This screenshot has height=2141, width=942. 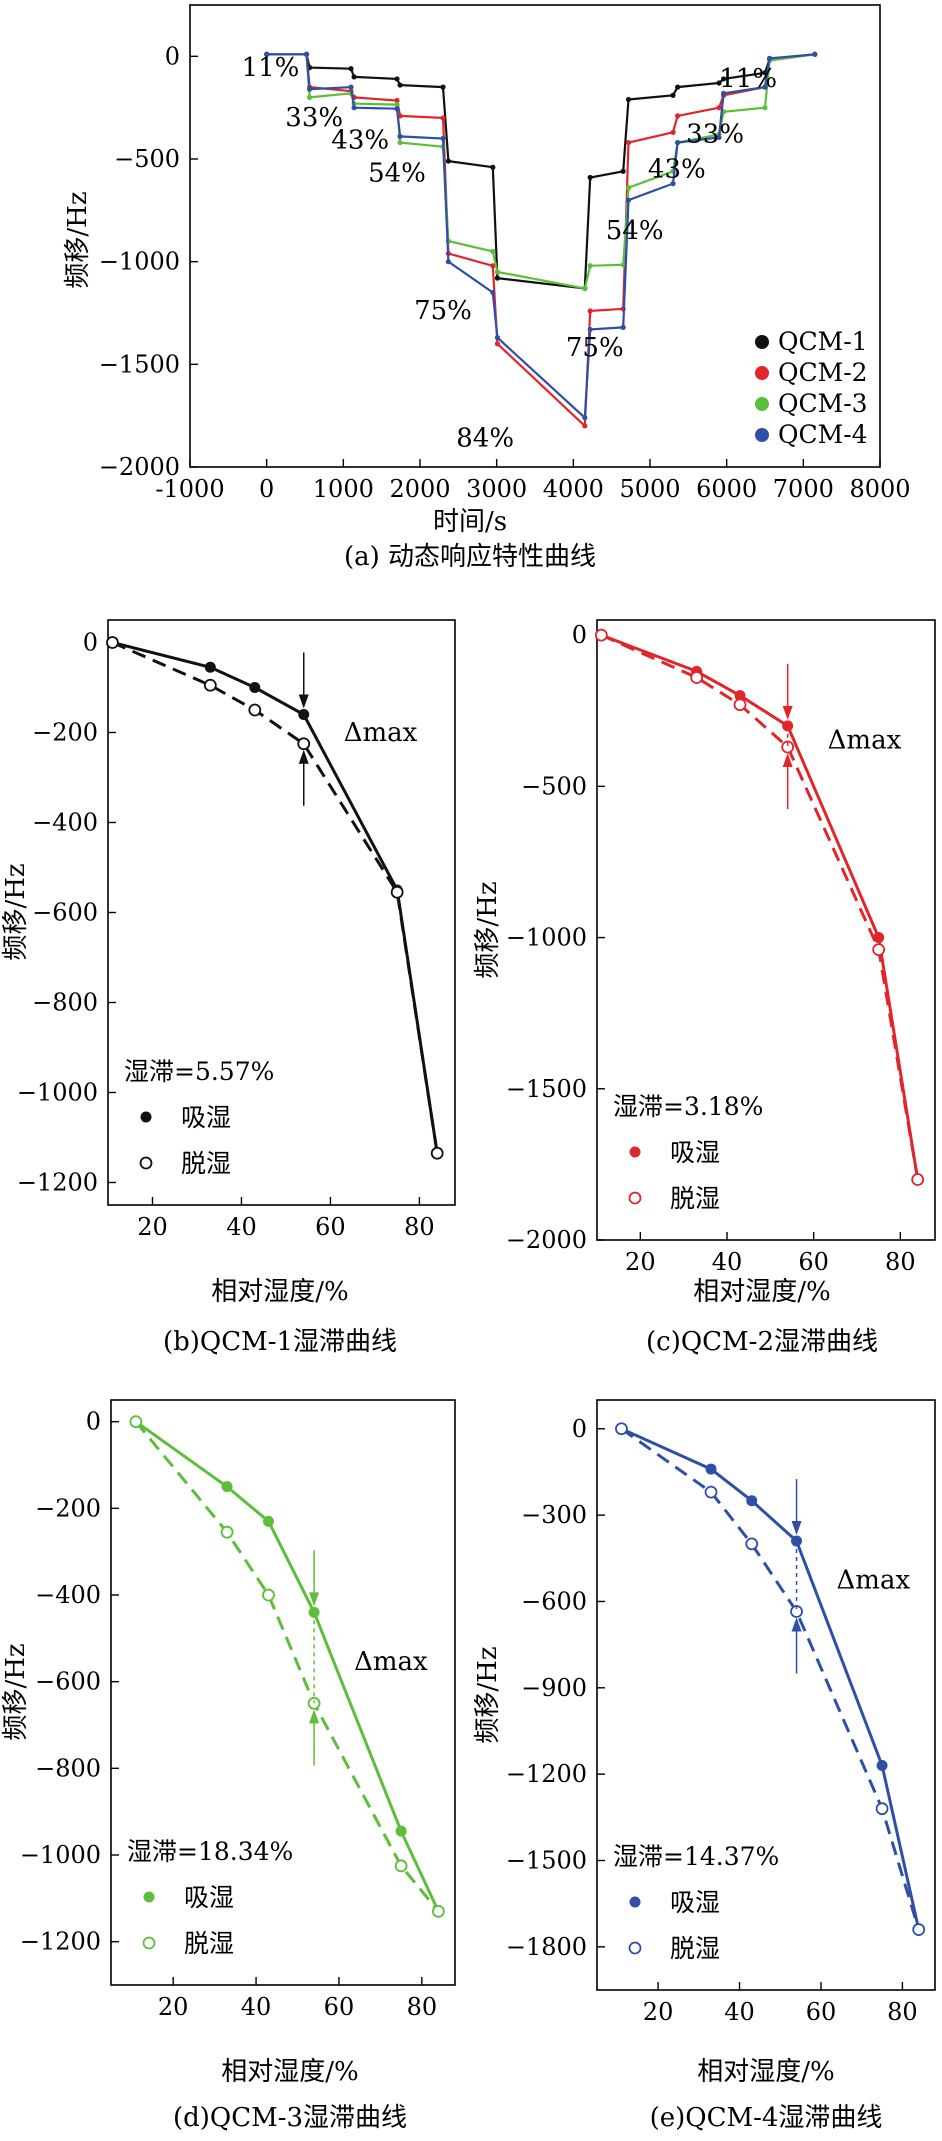 I want to click on x-axis-title: 时间/s, so click(x=470, y=522).